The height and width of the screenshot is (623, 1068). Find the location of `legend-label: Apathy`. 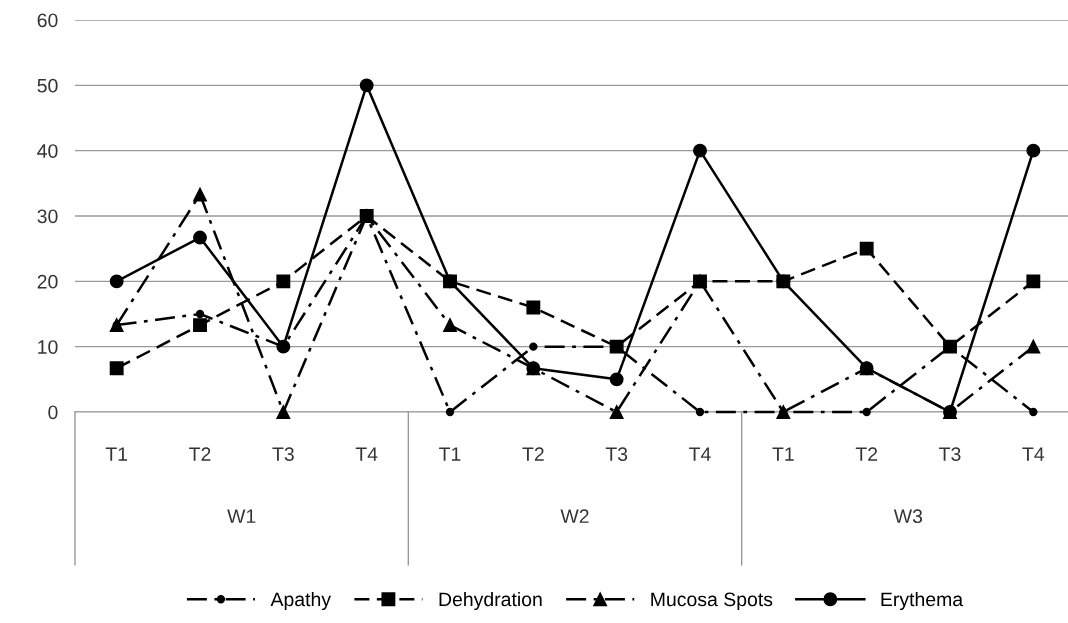

legend-label: Apathy is located at coordinates (300, 601).